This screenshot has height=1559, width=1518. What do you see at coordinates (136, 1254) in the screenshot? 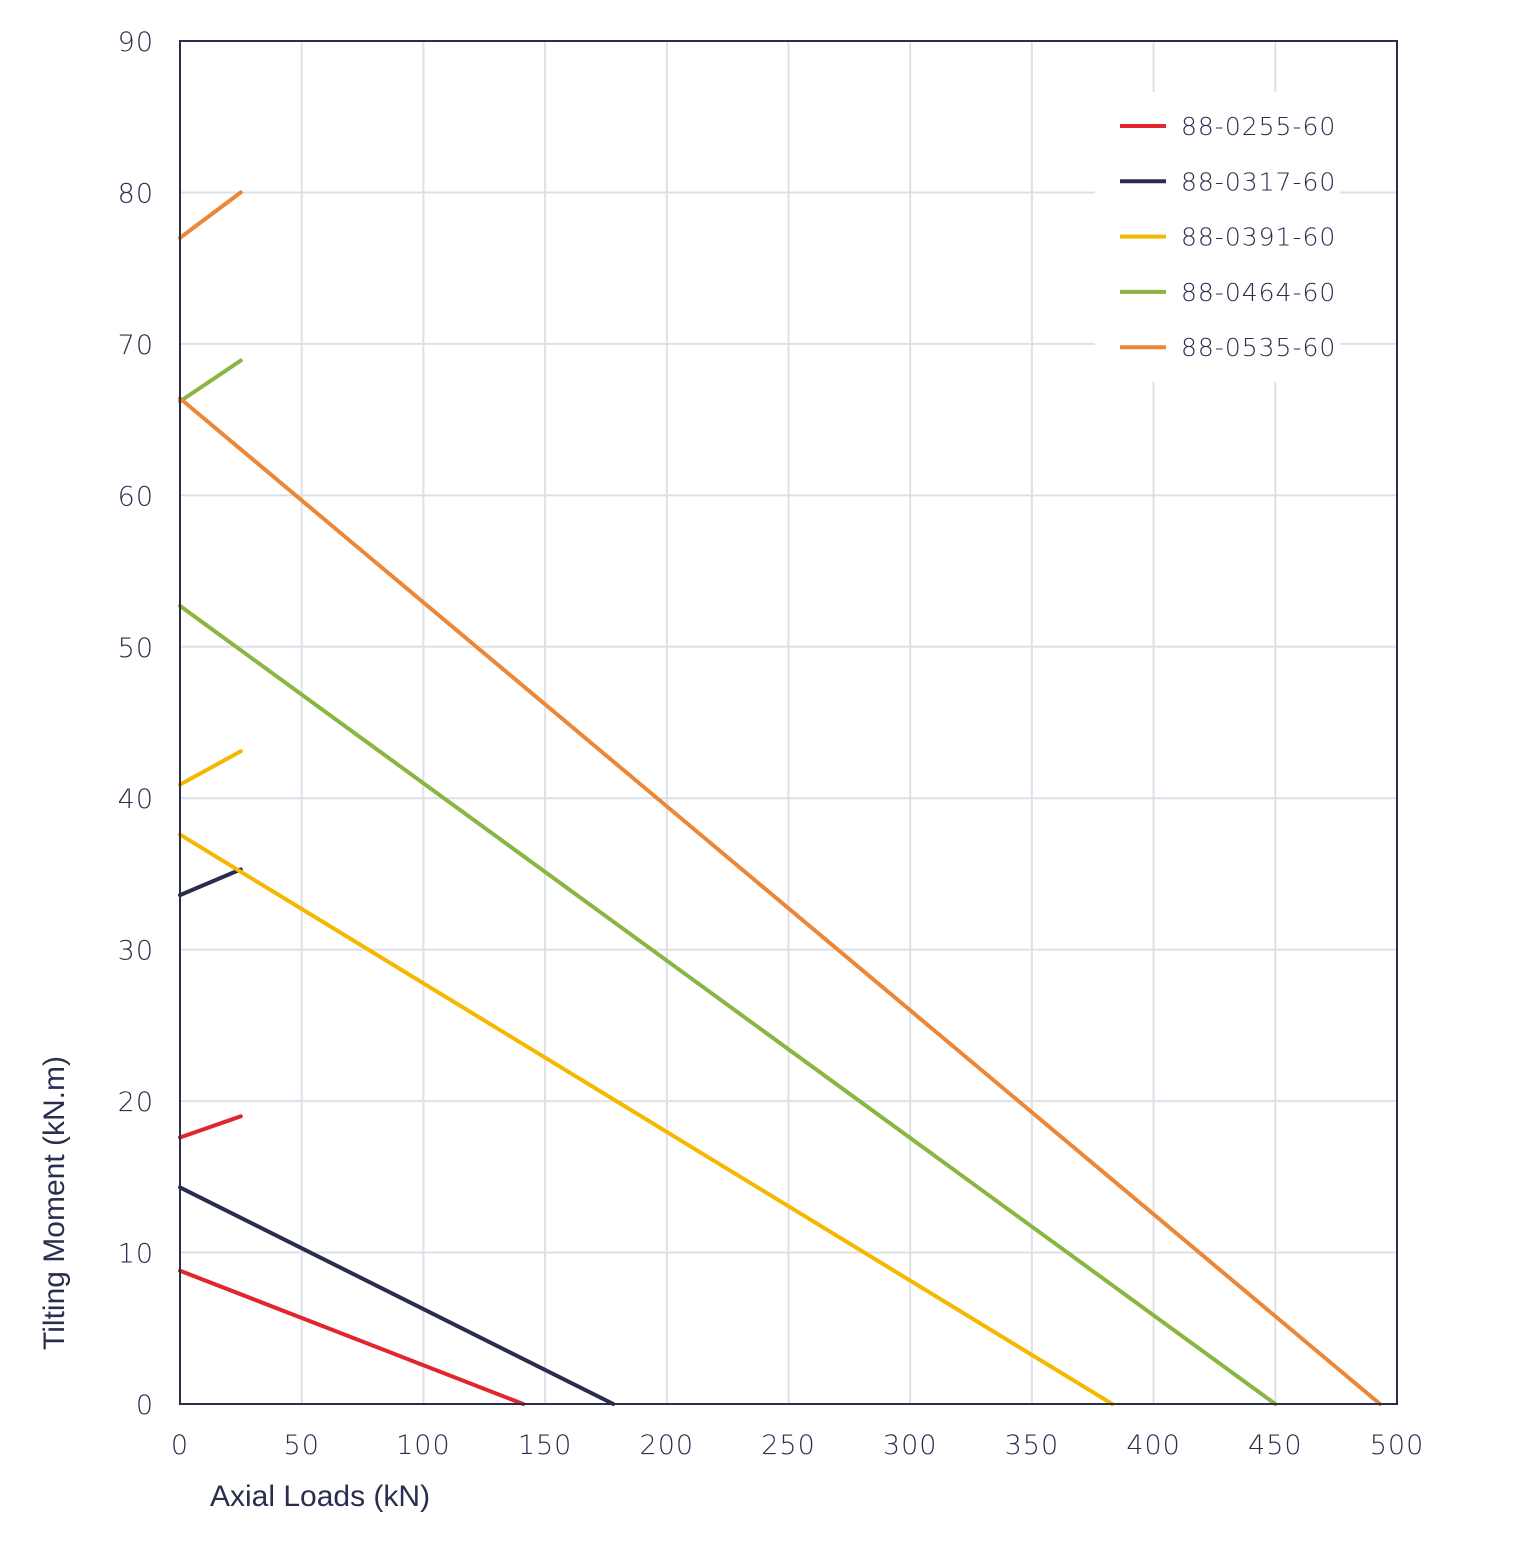
I see `y-tick-label: 10` at bounding box center [136, 1254].